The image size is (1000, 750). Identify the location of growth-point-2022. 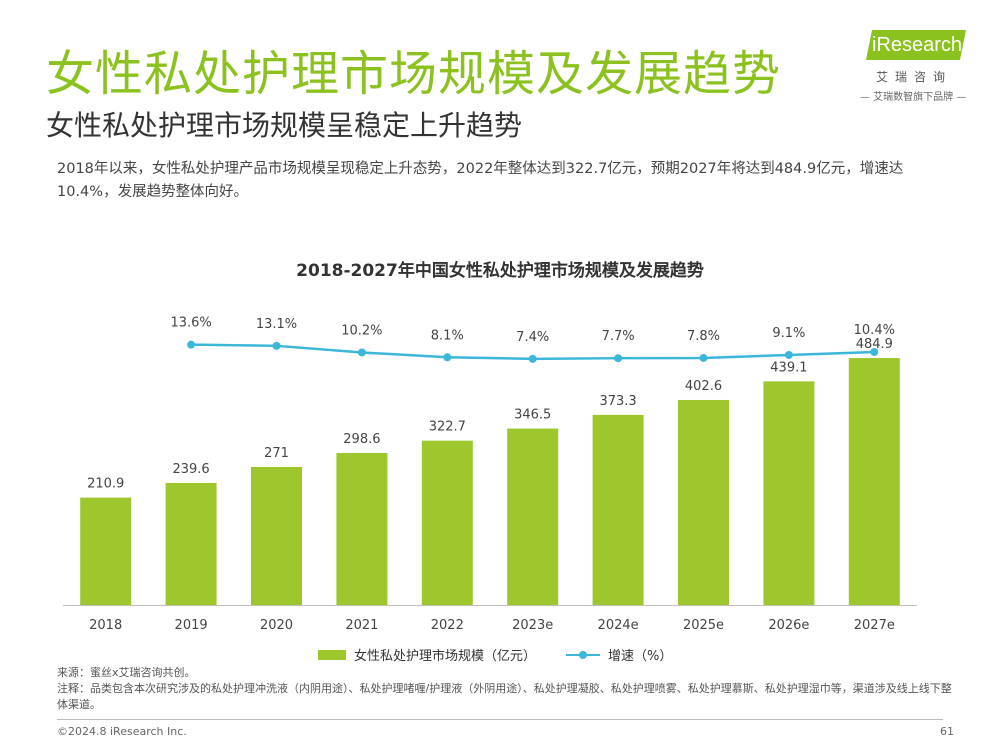
(447, 357).